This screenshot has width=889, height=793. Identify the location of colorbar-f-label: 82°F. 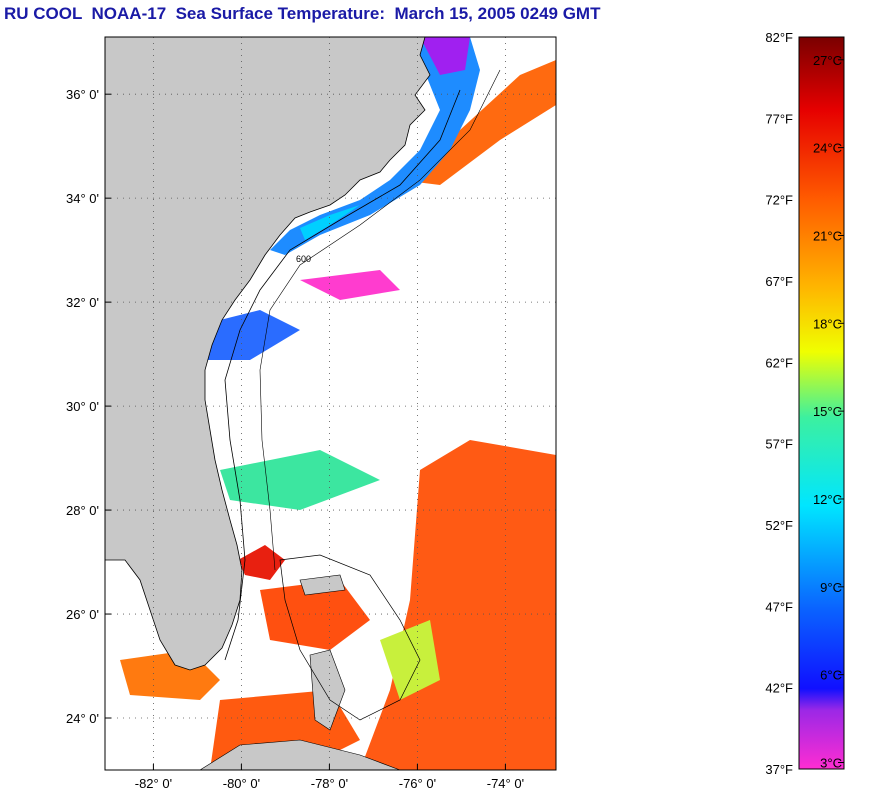
(779, 37).